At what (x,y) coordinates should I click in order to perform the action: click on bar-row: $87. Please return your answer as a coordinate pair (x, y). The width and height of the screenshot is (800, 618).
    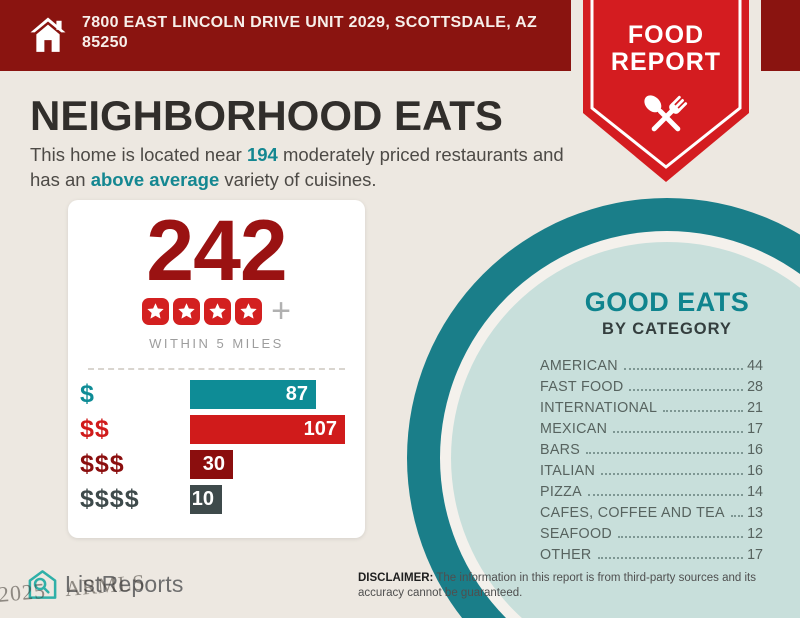
    Looking at the image, I should click on (217, 394).